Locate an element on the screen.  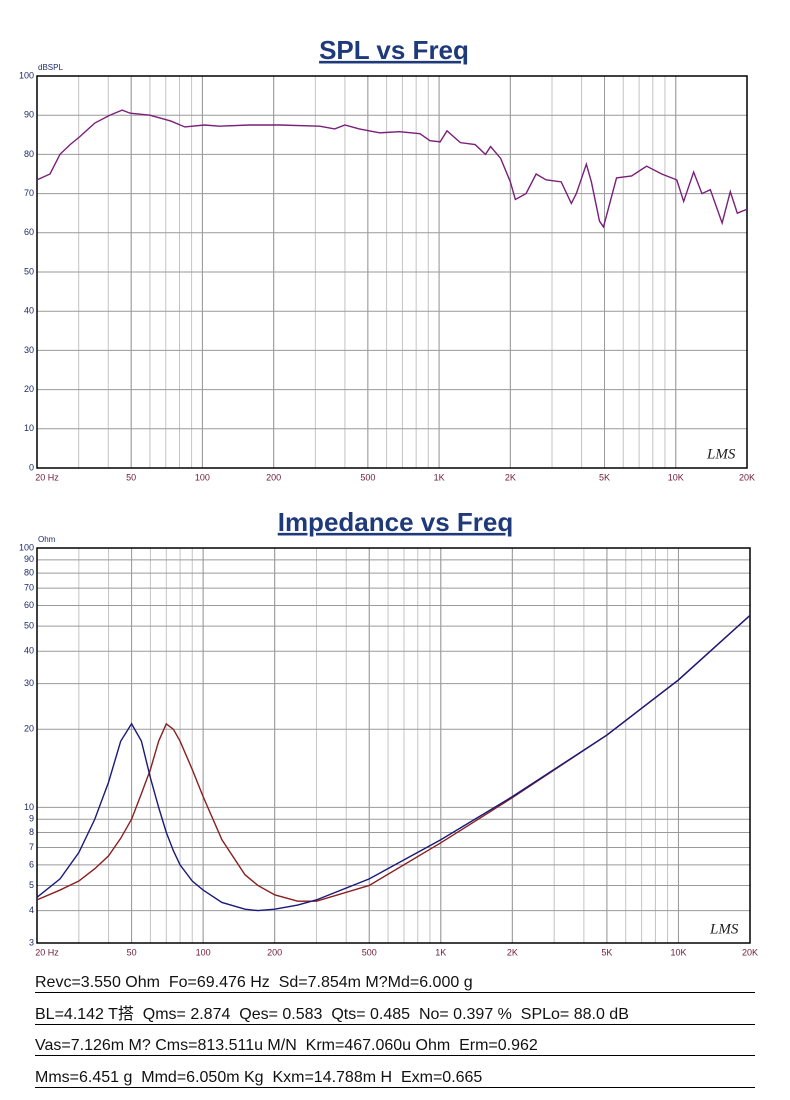
y-tick-label: 5 is located at coordinates (31, 885).